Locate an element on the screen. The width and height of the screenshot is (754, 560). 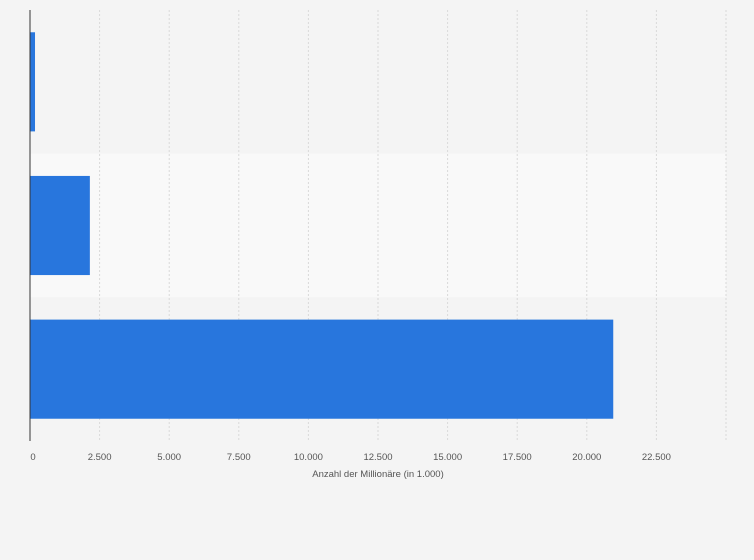
x-tick-label: 5.000 is located at coordinates (169, 457).